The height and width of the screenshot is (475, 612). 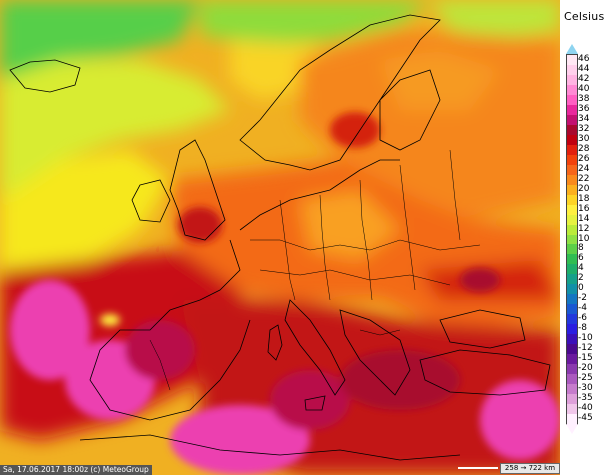 What do you see at coordinates (584, 98) in the screenshot?
I see `legend-label: 38` at bounding box center [584, 98].